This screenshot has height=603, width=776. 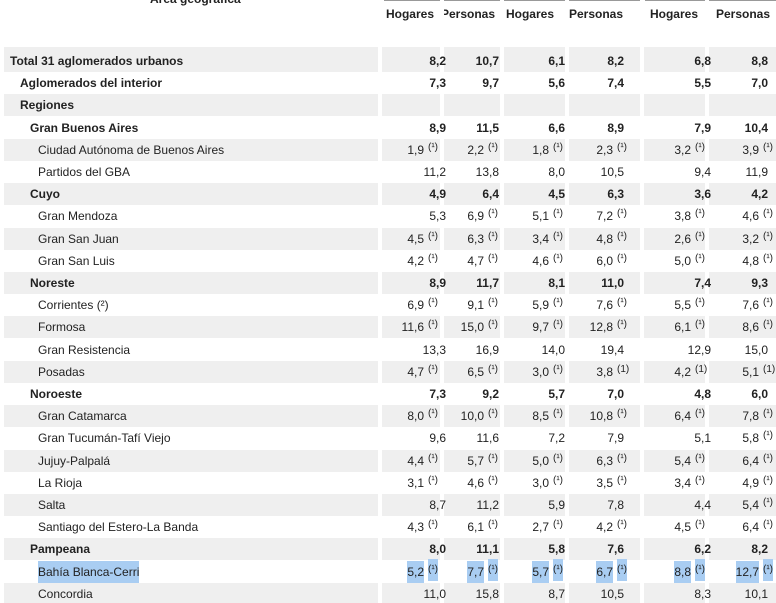 I want to click on cell-value: 5,8, so click(x=750, y=438).